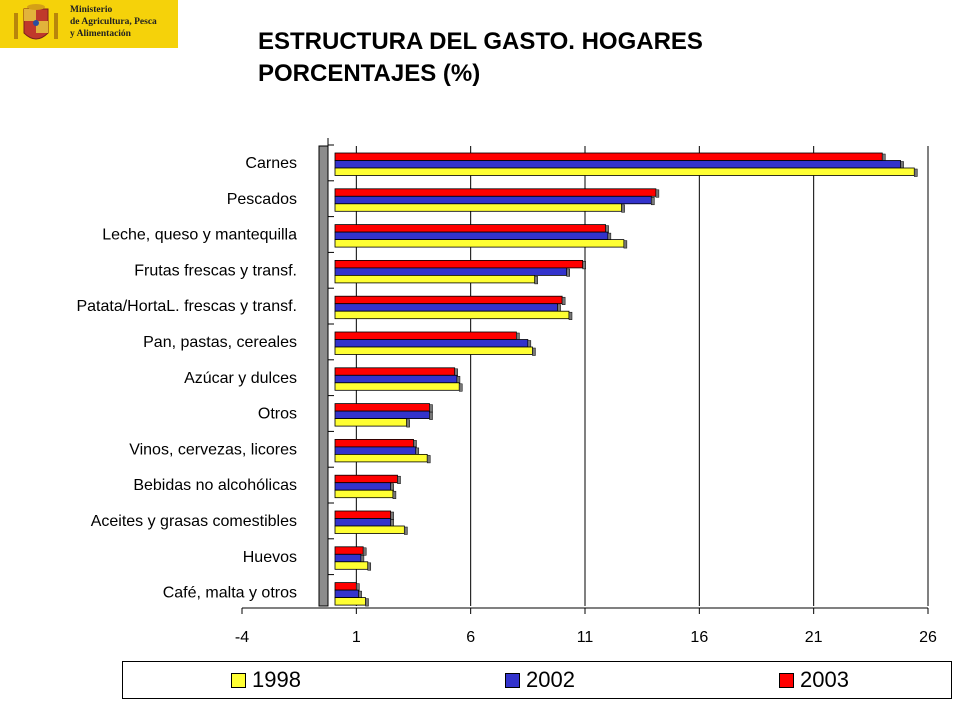 The height and width of the screenshot is (720, 960). I want to click on legend-item-2002: 2002, so click(540, 679).